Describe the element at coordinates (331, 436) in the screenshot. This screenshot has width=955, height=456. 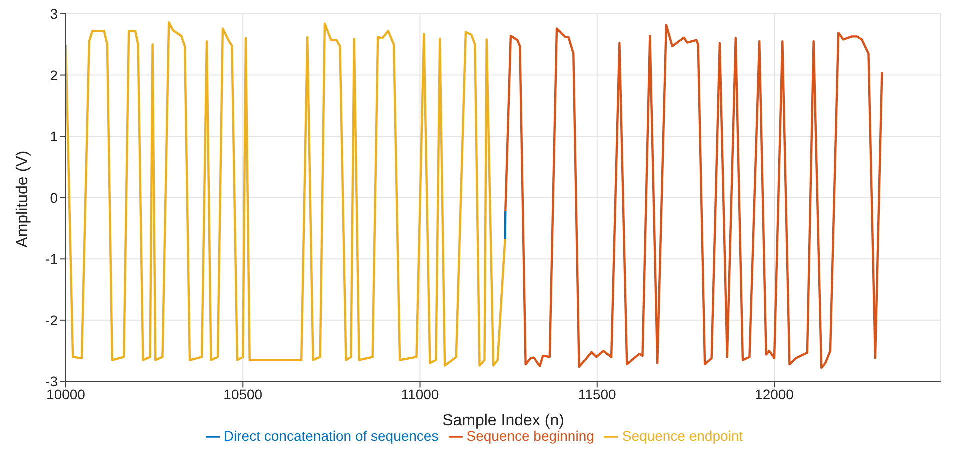
I see `legend-label: Direct concatenation of sequences` at that location.